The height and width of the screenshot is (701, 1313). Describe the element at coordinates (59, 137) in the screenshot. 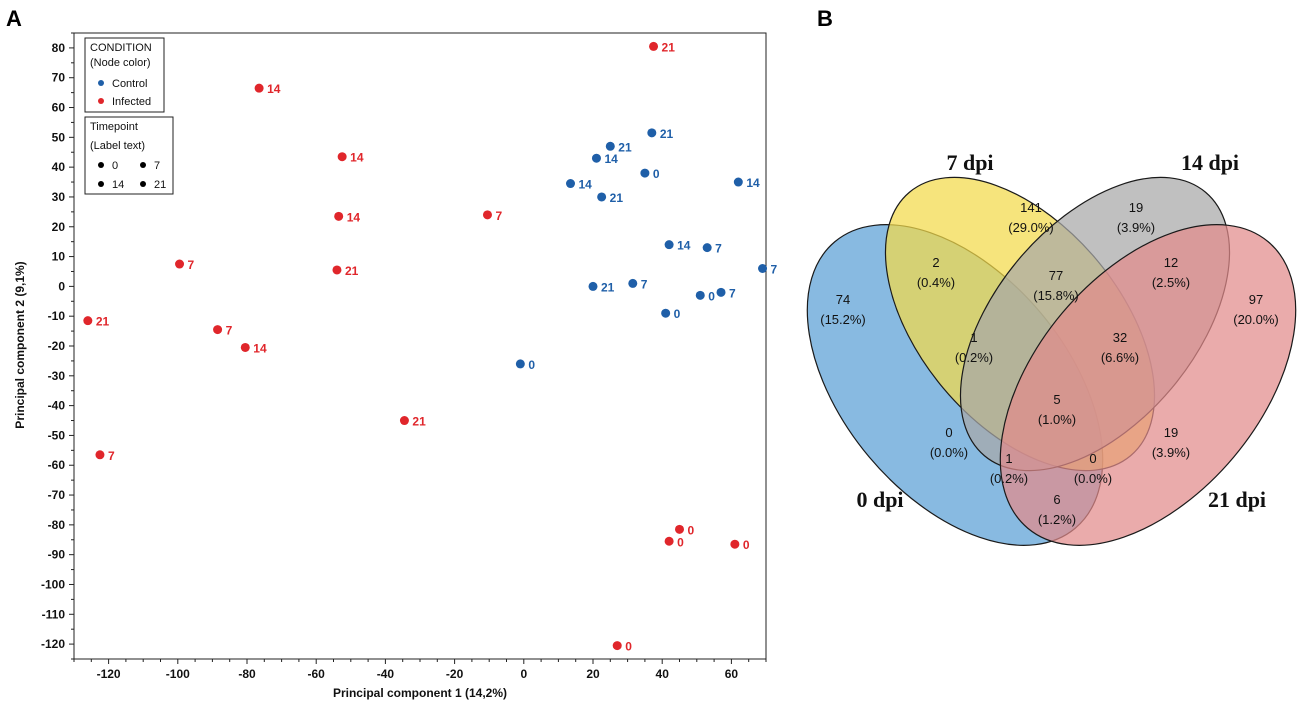

I see `y-tick-label: 50` at that location.